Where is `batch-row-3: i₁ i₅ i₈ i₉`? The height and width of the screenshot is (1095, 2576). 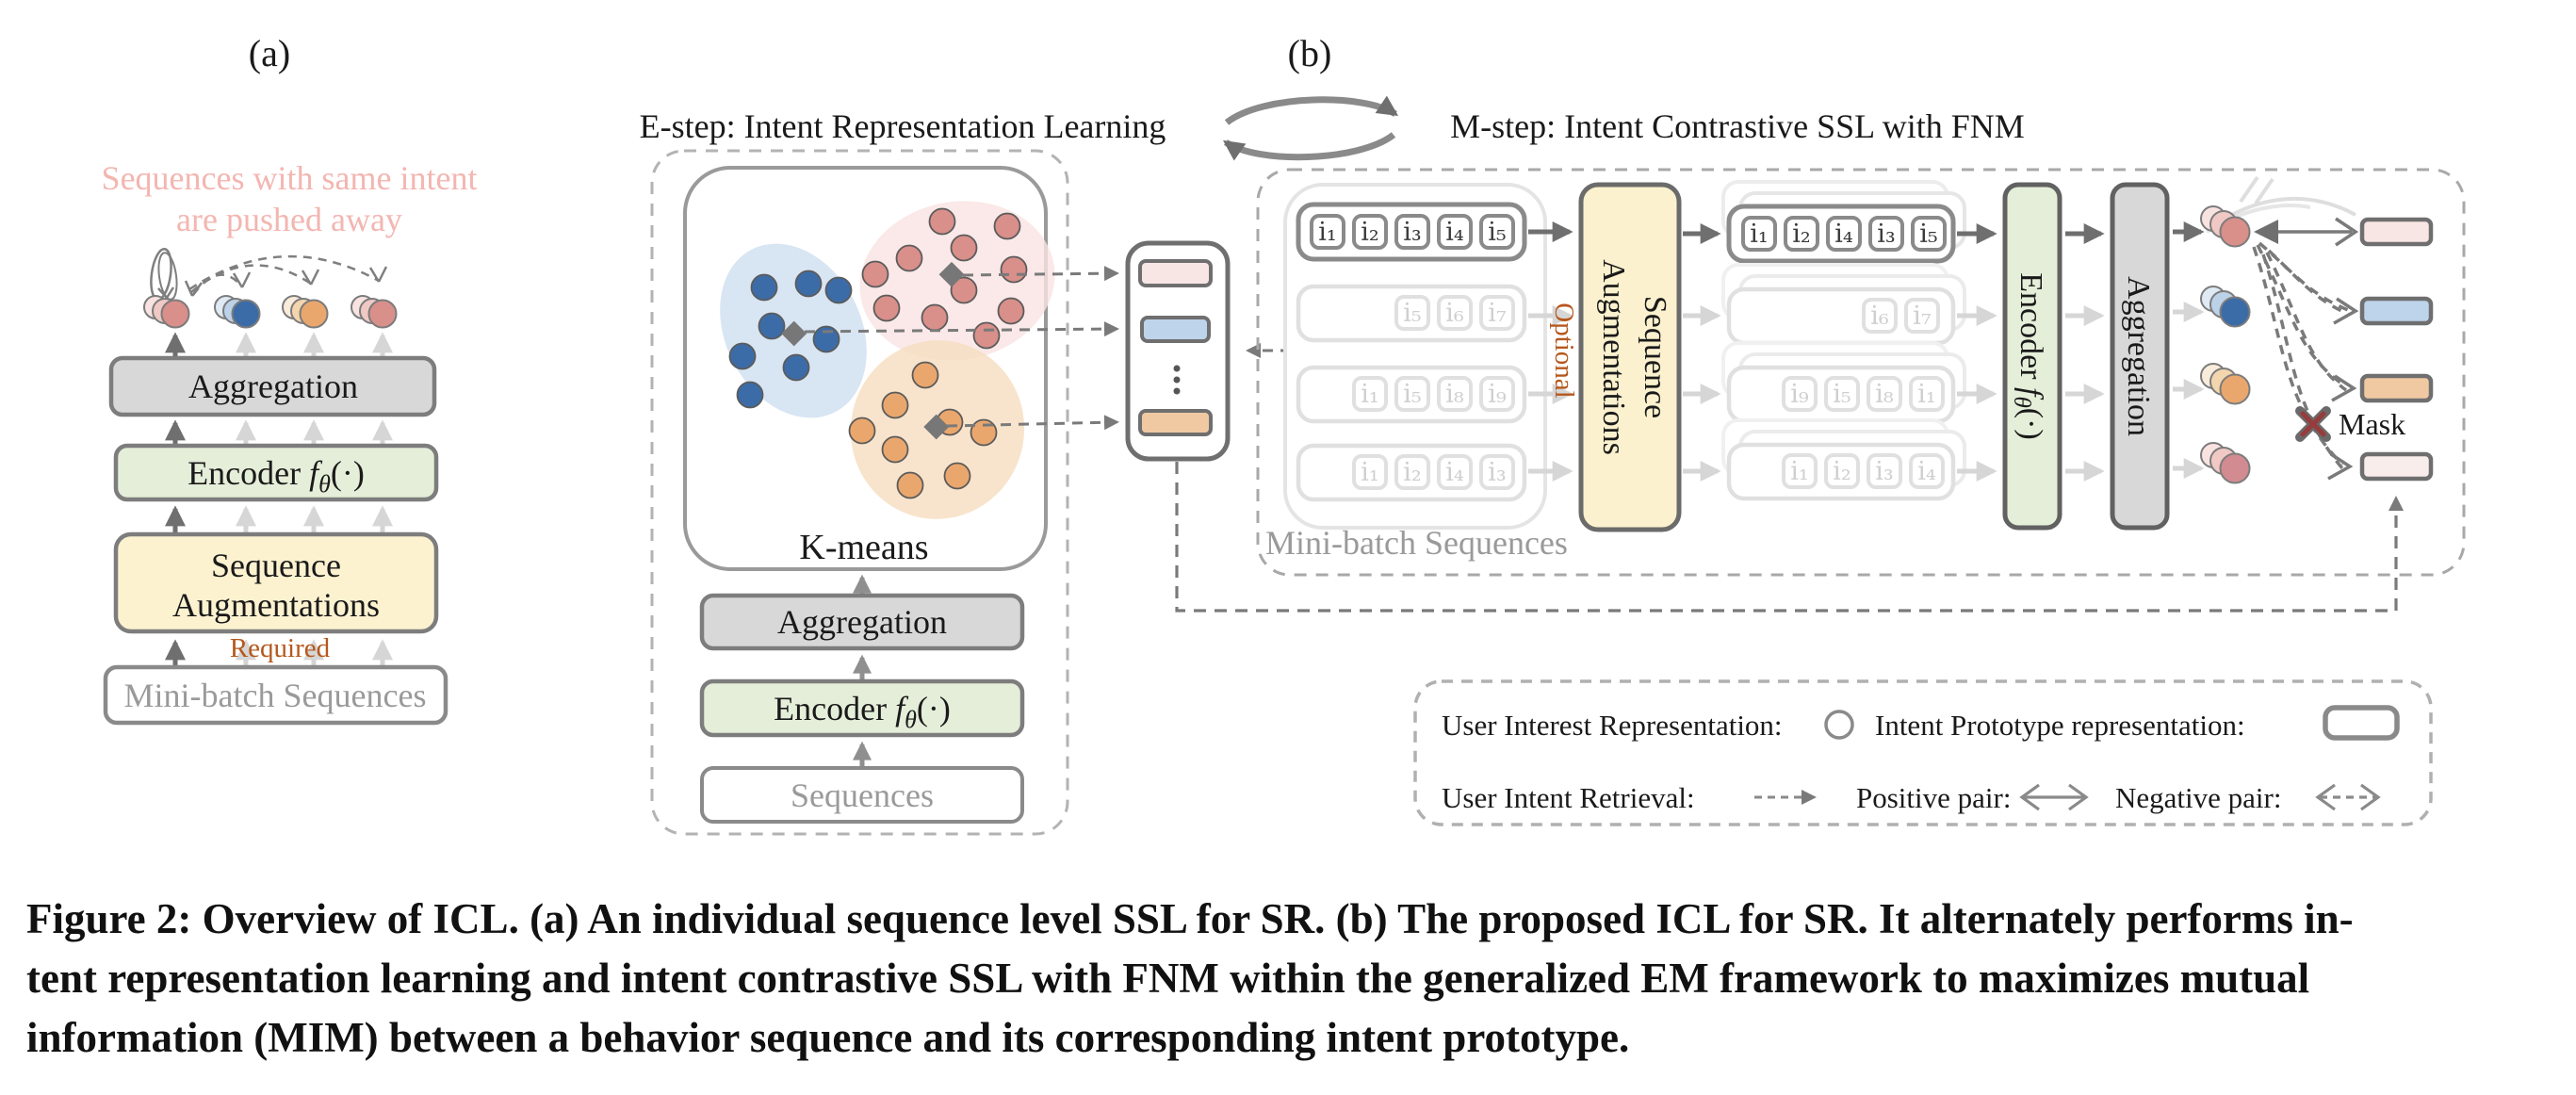
batch-row-3: i₁ i₅ i₈ i₉ is located at coordinates (1411, 394).